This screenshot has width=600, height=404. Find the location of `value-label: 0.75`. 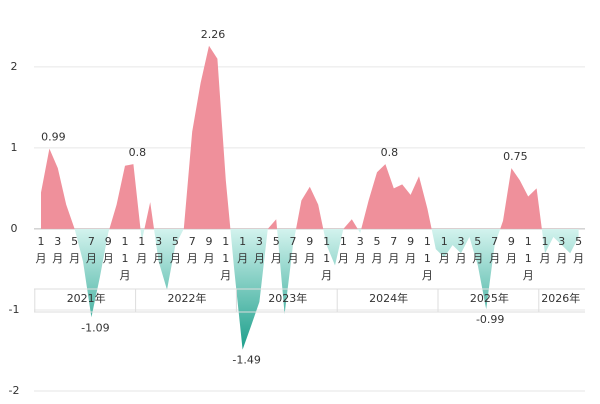

value-label: 0.75 is located at coordinates (515, 156).